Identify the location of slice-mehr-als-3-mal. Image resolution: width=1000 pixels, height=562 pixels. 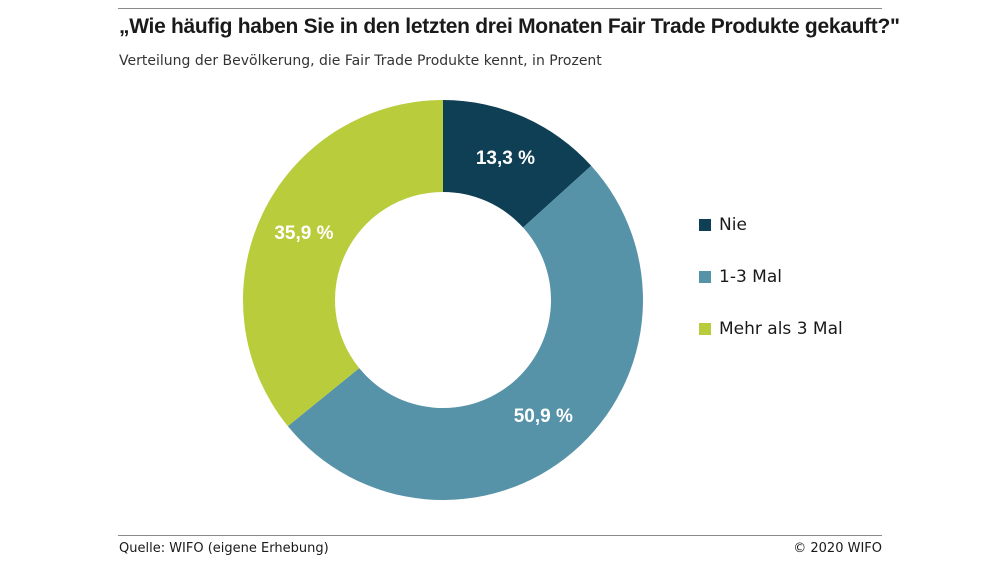
(343, 263).